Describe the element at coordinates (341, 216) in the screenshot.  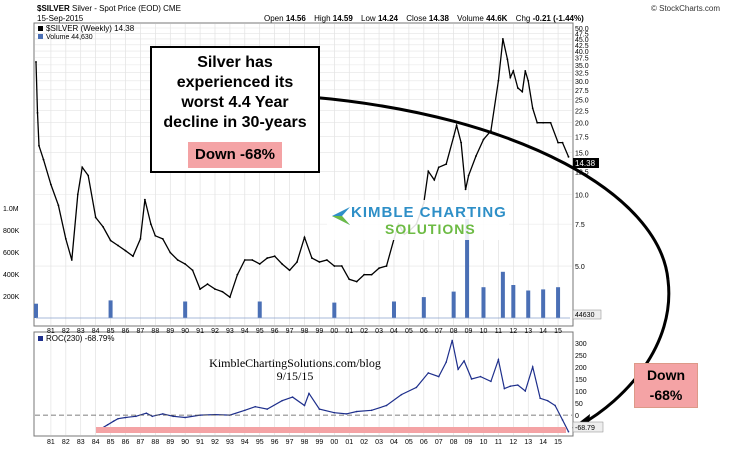
I see `kimble-logo-mark-icon` at that location.